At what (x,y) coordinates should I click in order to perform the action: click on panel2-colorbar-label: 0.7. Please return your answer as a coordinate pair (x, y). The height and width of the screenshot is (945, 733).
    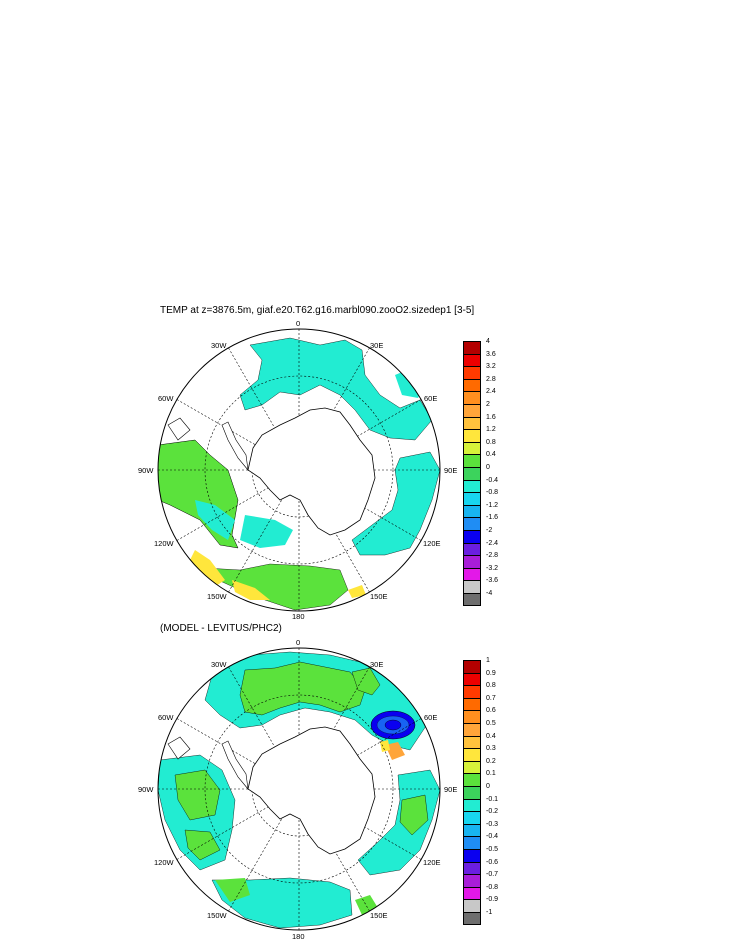
    Looking at the image, I should click on (491, 698).